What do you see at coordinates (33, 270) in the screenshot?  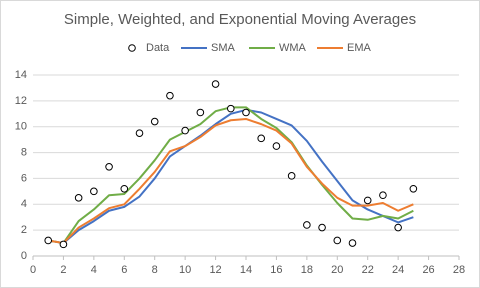 I see `x-tick-label: 0` at bounding box center [33, 270].